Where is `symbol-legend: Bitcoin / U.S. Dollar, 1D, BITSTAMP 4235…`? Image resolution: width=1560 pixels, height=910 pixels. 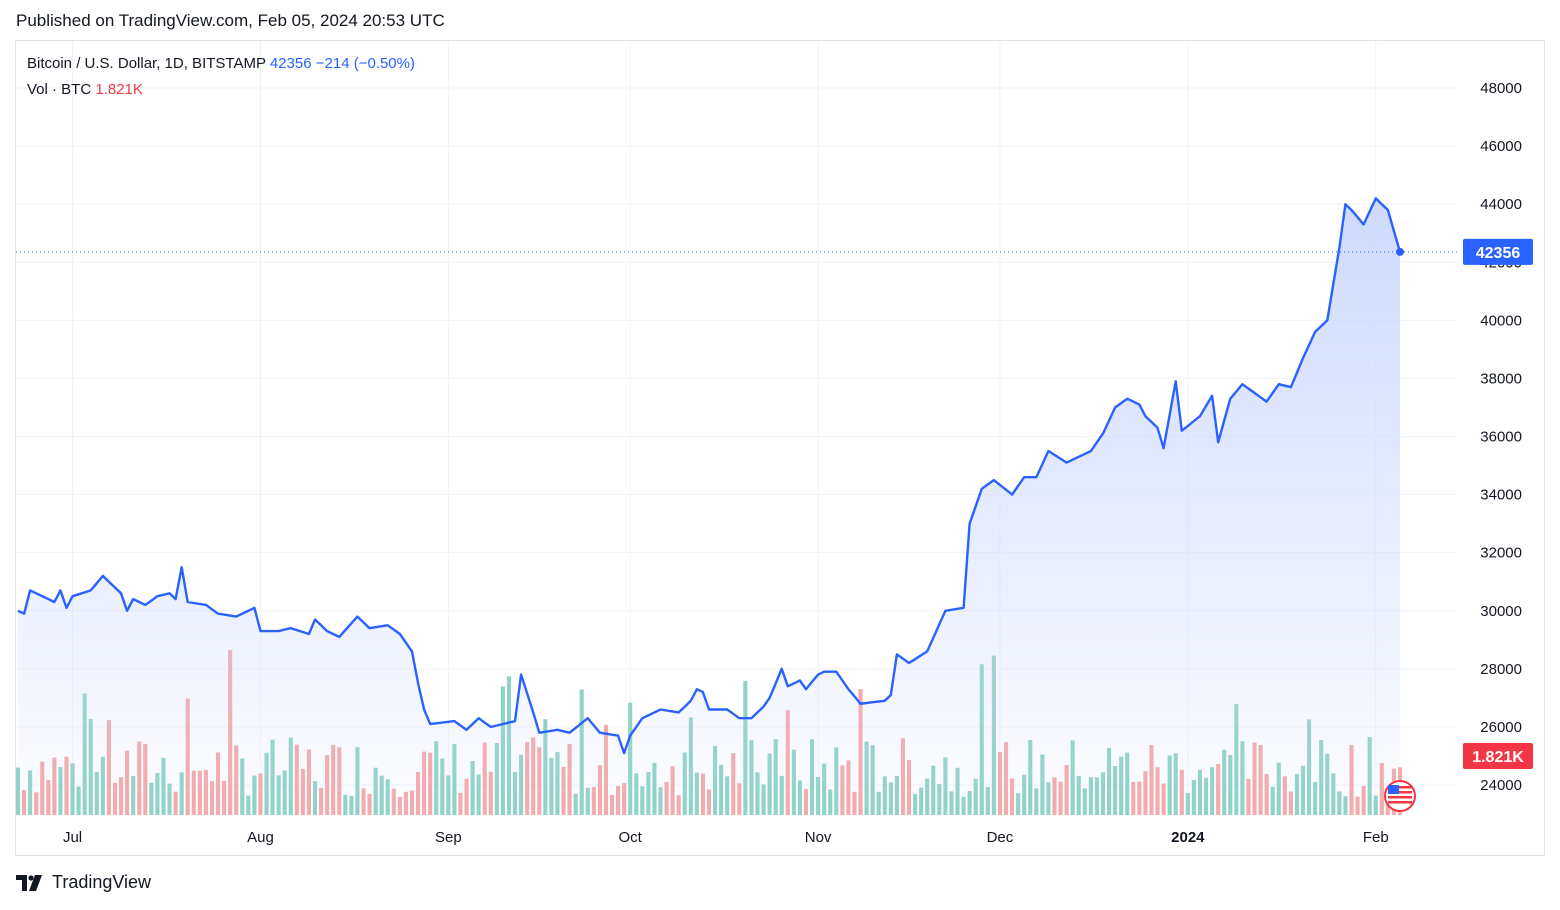
symbol-legend: Bitcoin / U.S. Dollar, 1D, BITSTAMP 4235… is located at coordinates (221, 63).